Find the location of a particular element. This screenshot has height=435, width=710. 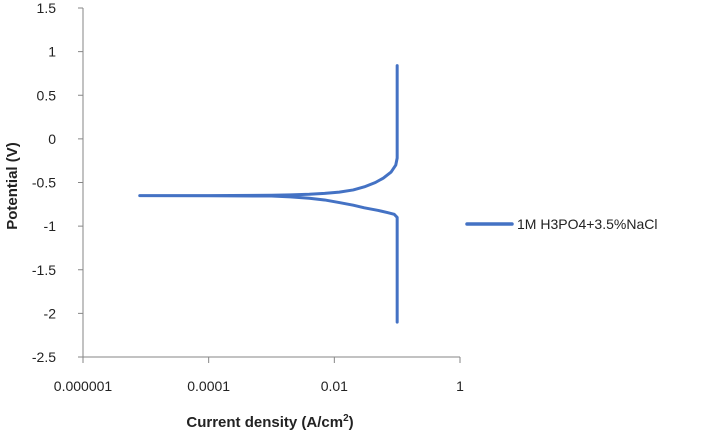

x-tick-label: 0.0001 is located at coordinates (208, 386).